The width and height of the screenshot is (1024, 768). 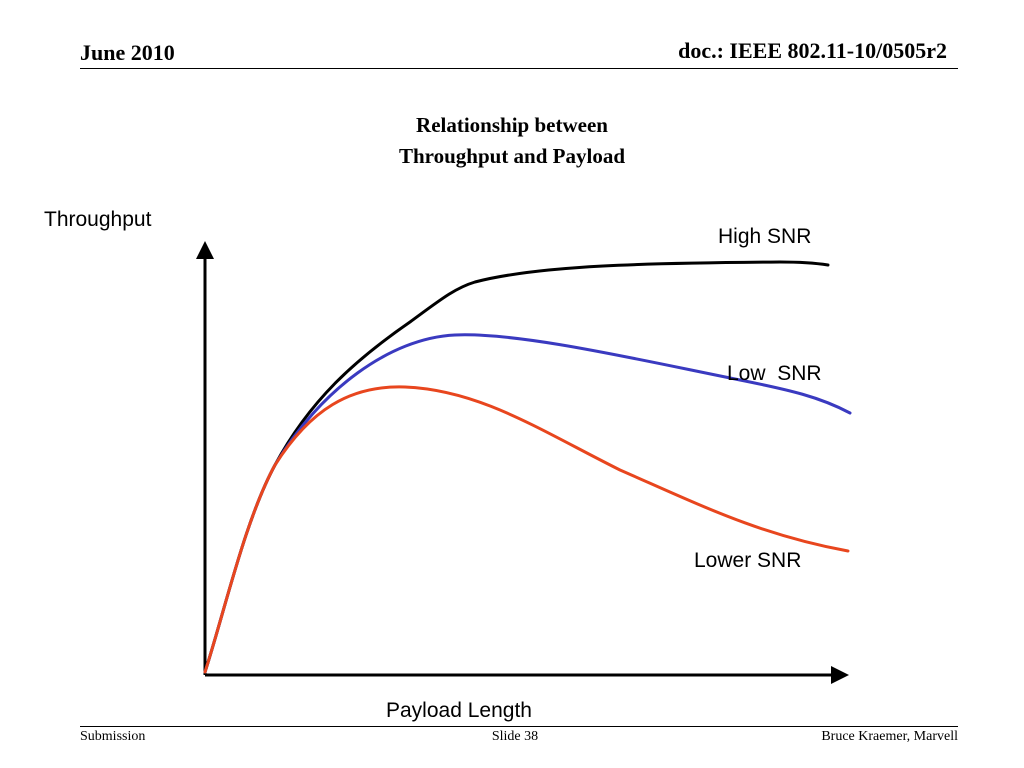 I want to click on header-doc-id: doc.: IEEE 802.11-10/0505r2, so click(x=812, y=50).